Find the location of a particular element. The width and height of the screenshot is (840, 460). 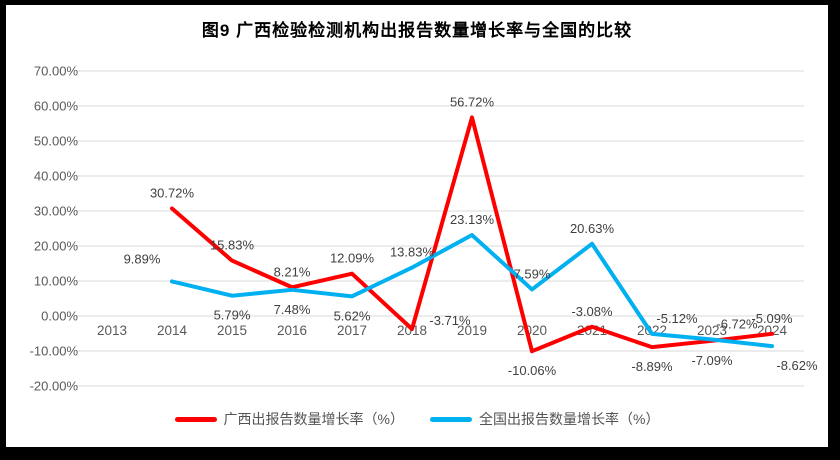

legend-label-national: 全国出报告数量增长率（%） is located at coordinates (569, 419).